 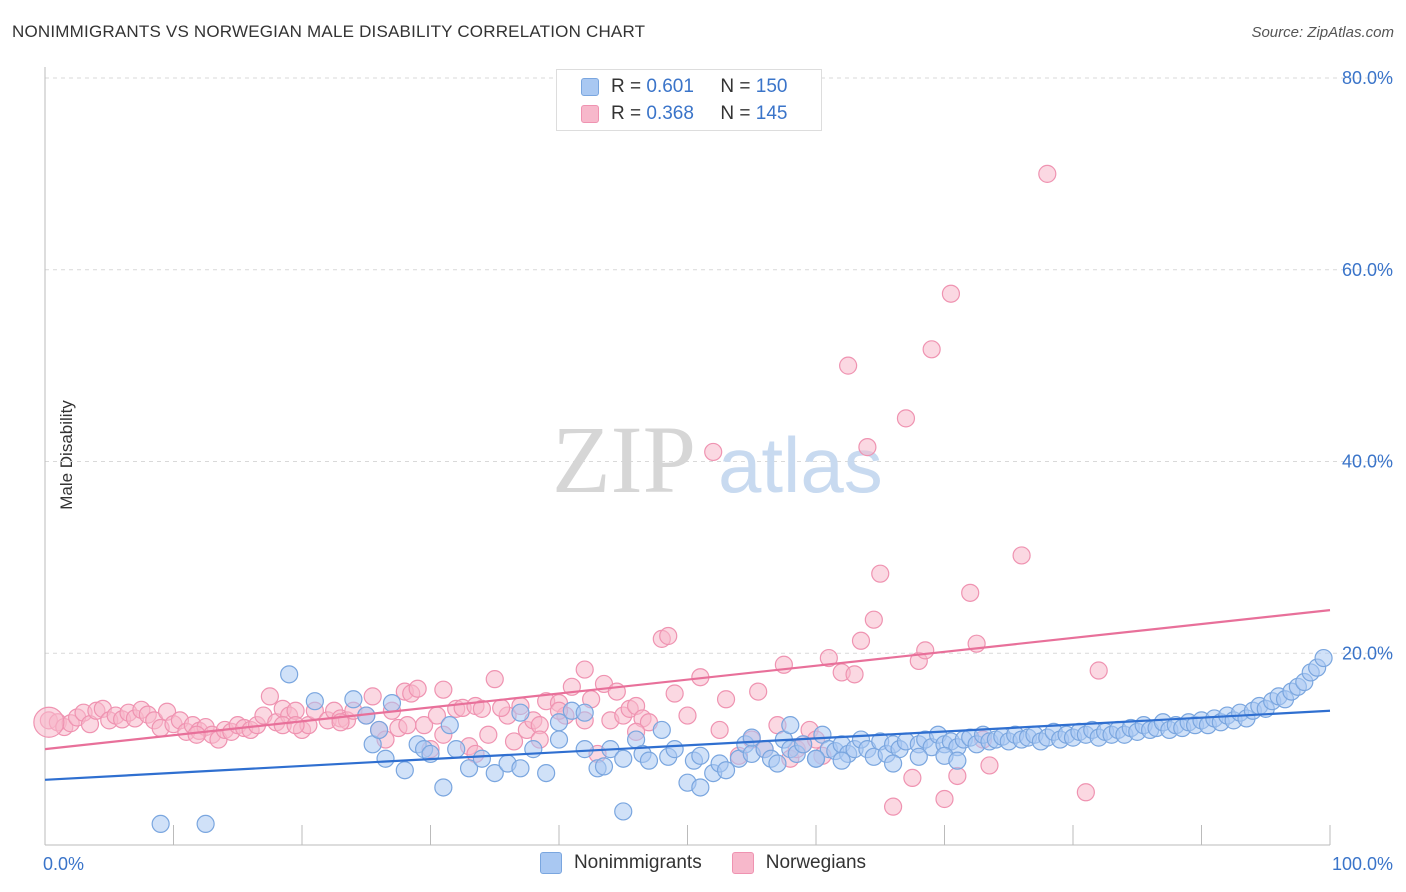 What do you see at coordinates (1362, 864) in the screenshot?
I see `x-tick-label: 100.0%` at bounding box center [1362, 864].